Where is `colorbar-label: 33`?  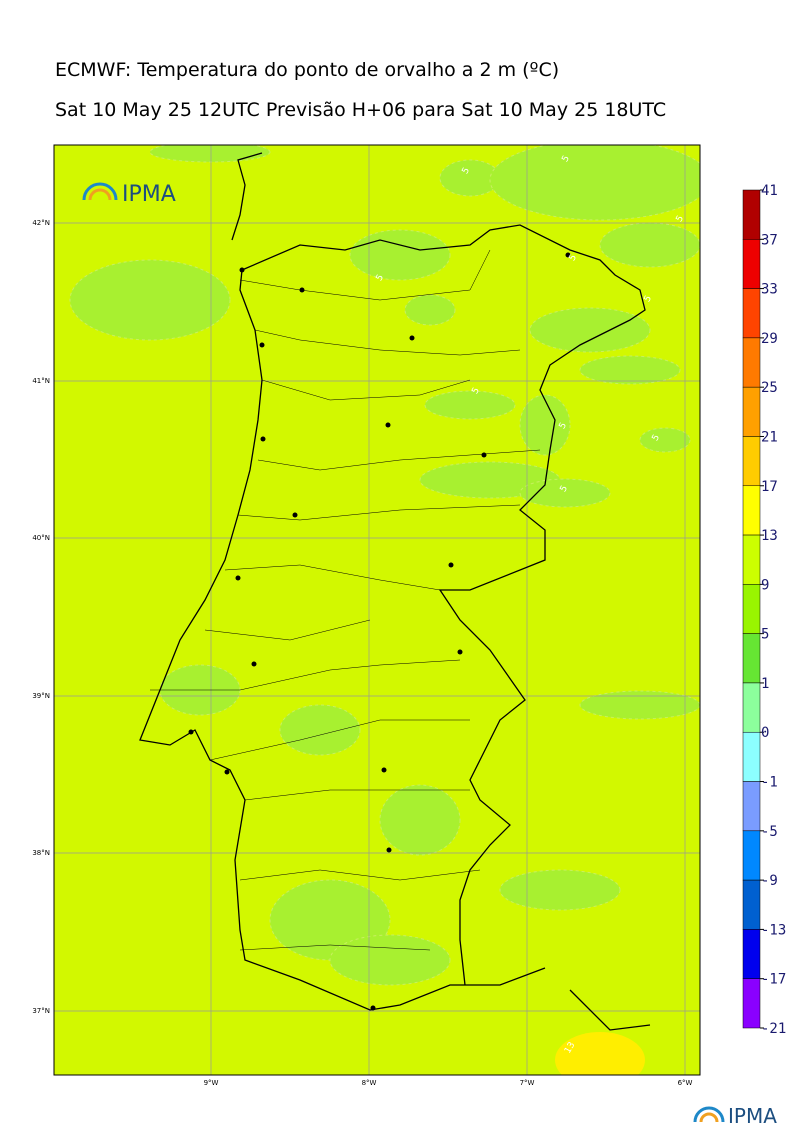 colorbar-label: 33 is located at coordinates (769, 290).